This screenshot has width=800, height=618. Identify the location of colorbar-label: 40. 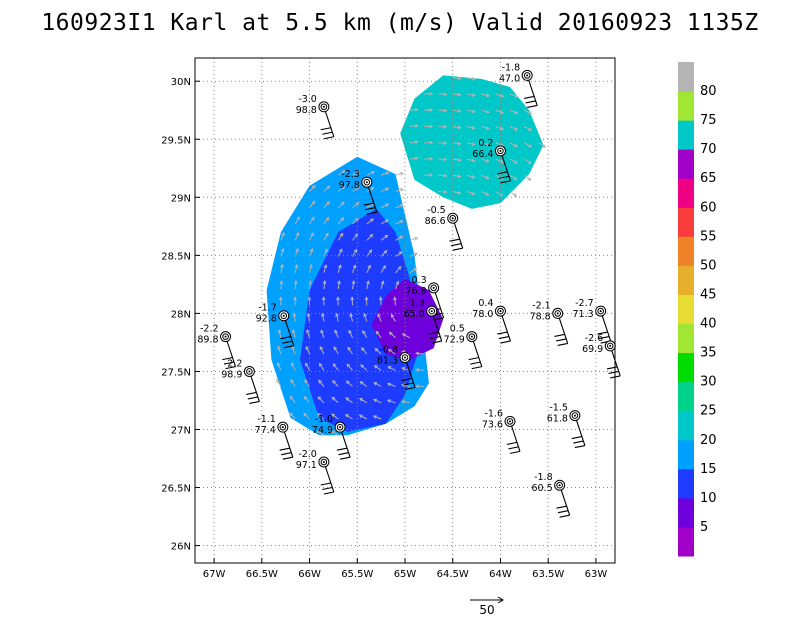
(708, 324).